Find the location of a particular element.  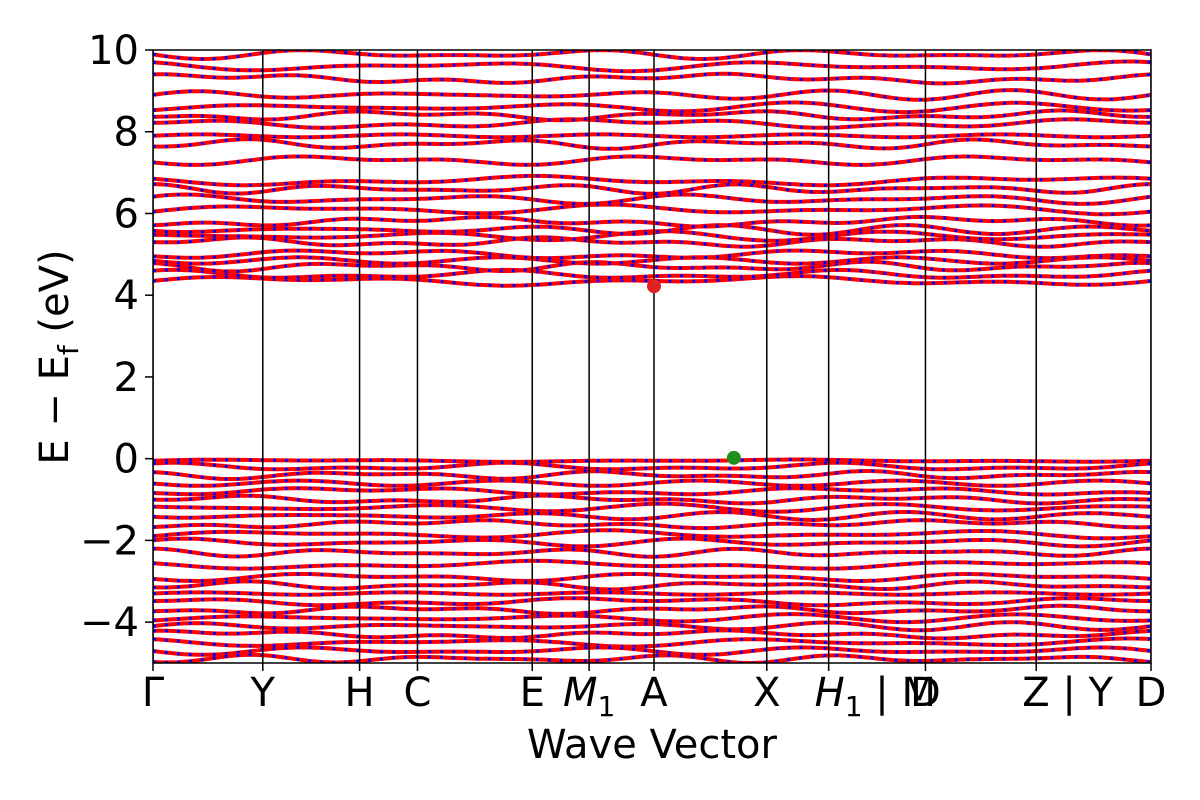

x-tick-label: Z | Y is located at coordinates (1067, 693).